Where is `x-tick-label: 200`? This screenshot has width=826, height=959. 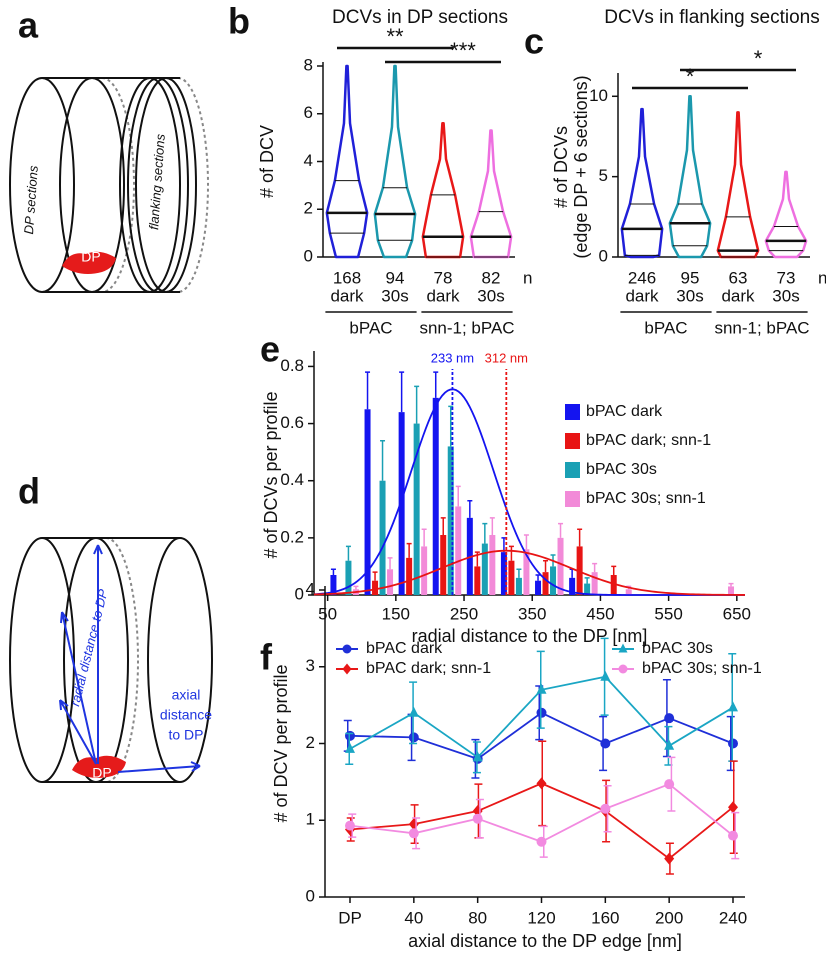
x-tick-label: 200 is located at coordinates (669, 917).